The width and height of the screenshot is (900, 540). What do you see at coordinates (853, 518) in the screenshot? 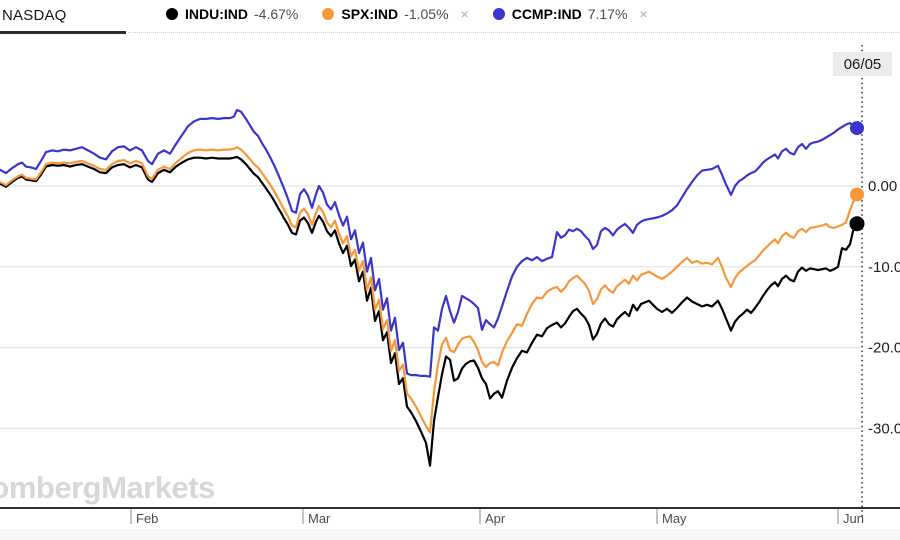
I see `x-axis-tick-label: Jun` at bounding box center [853, 518].